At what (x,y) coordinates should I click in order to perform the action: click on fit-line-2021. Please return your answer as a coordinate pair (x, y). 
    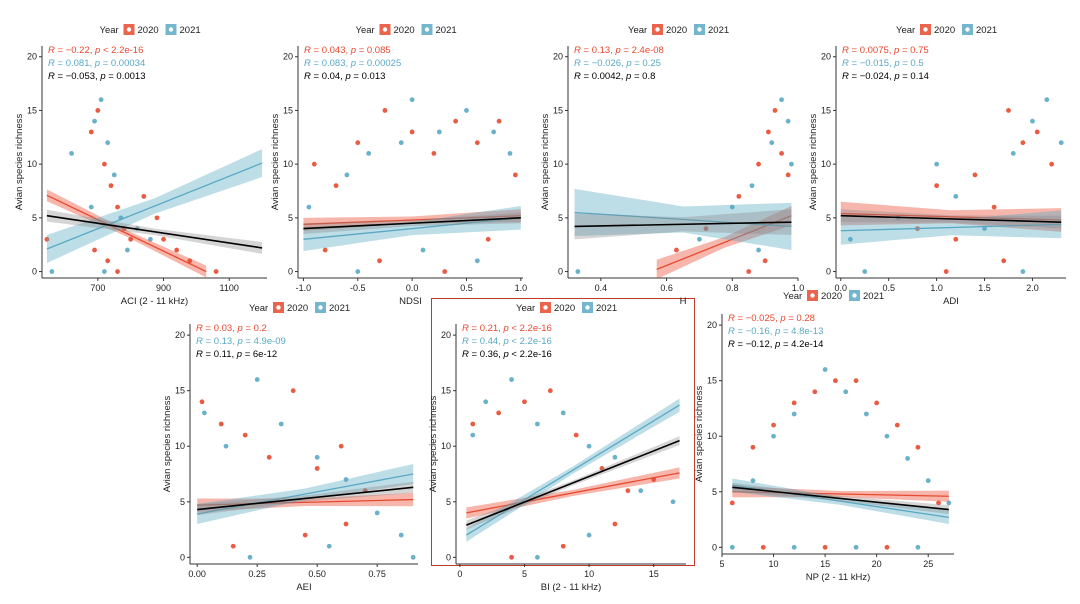
    Looking at the image, I should click on (951, 227).